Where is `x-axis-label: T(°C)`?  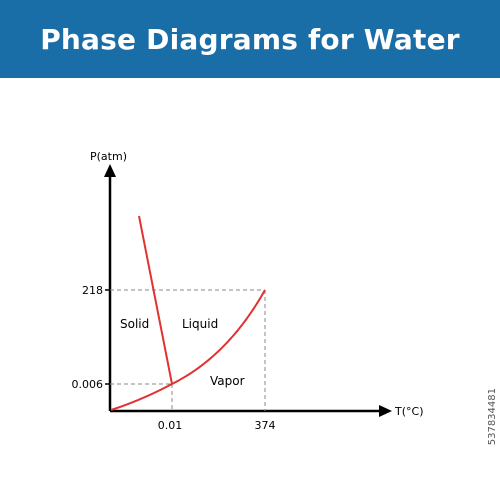
x-axis-label: T(°C) is located at coordinates (408, 411).